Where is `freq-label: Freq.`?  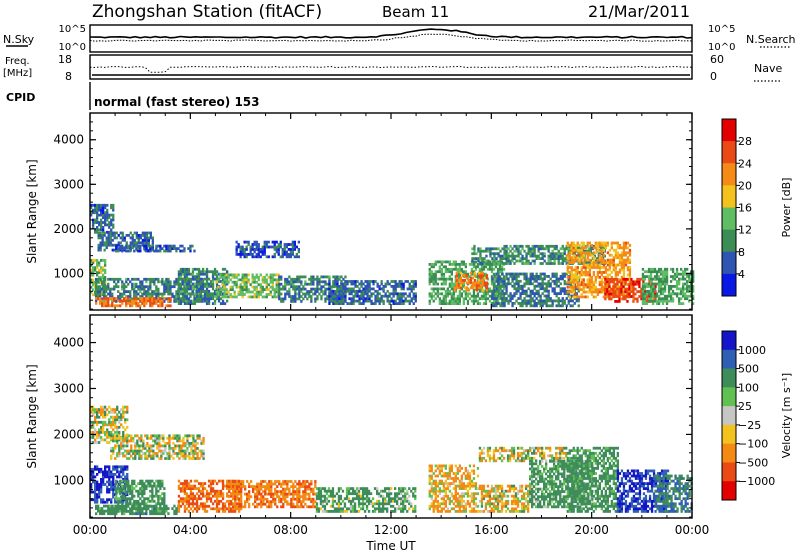
freq-label: Freq. is located at coordinates (17, 61).